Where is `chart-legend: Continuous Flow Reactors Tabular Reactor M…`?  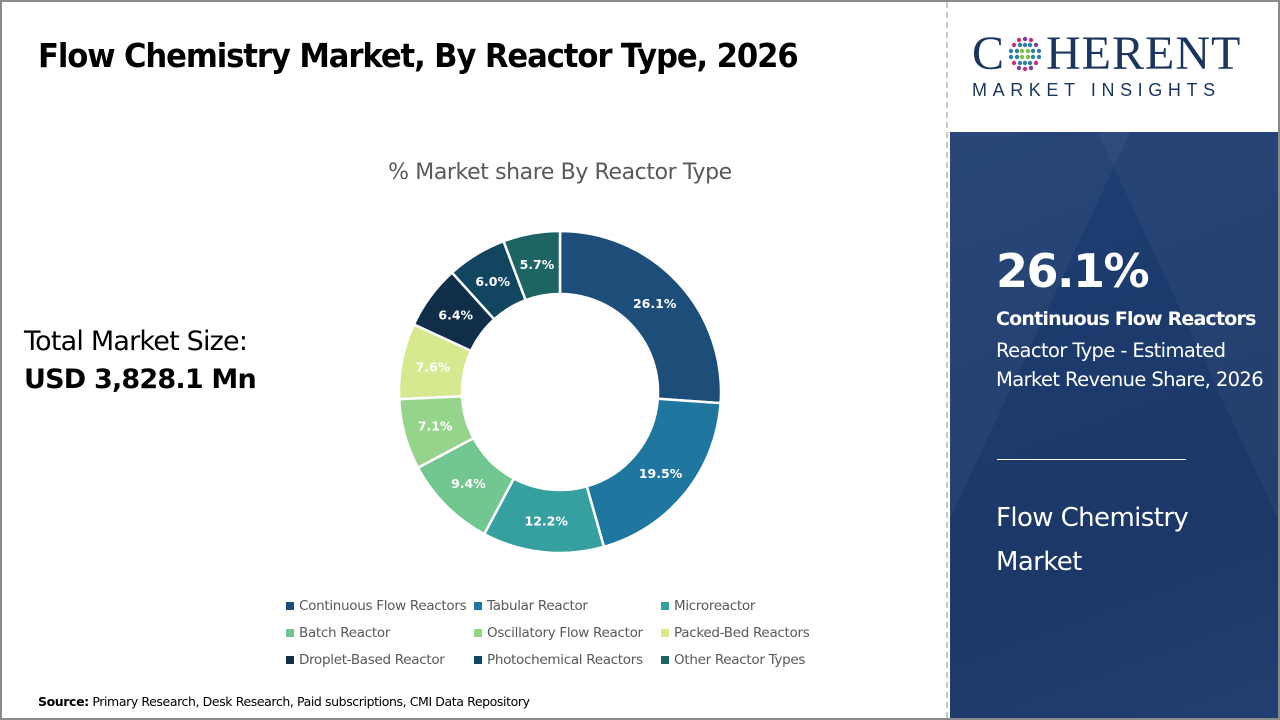
chart-legend: Continuous Flow Reactors Tabular Reactor M… is located at coordinates (553, 632).